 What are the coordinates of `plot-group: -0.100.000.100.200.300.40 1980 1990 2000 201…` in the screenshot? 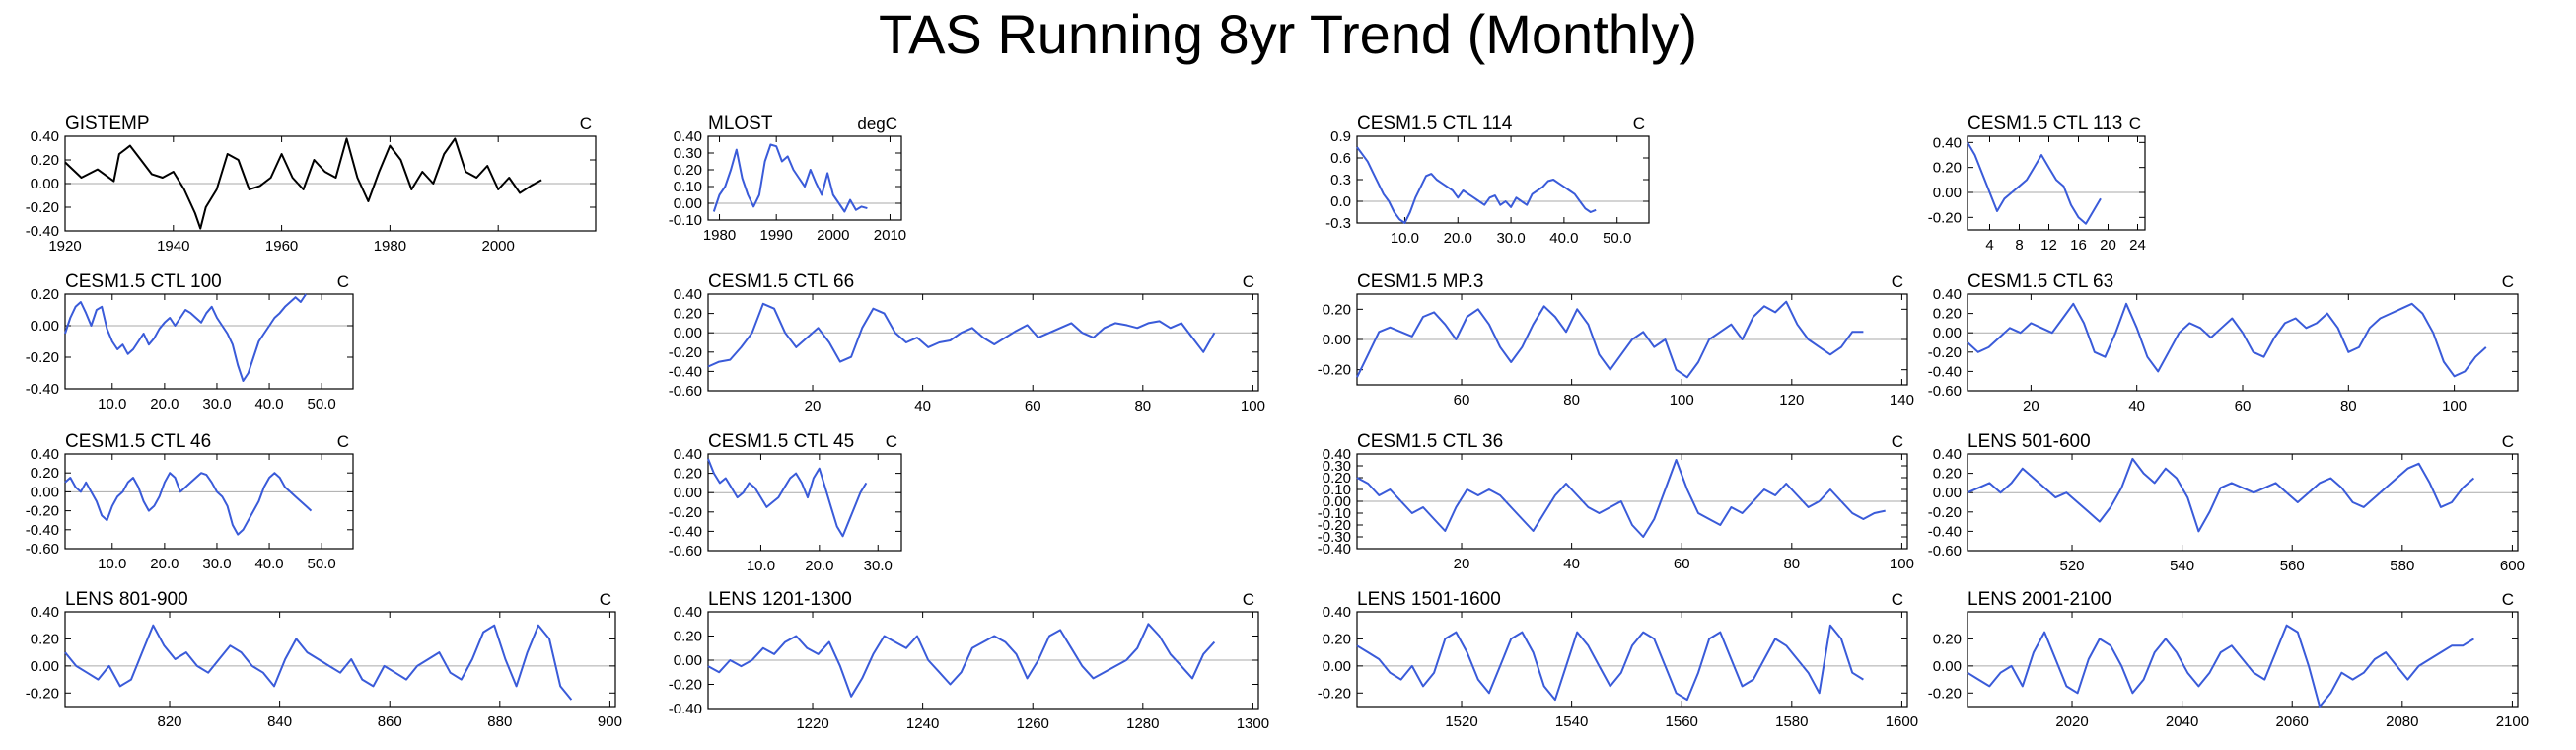 It's located at (788, 179).